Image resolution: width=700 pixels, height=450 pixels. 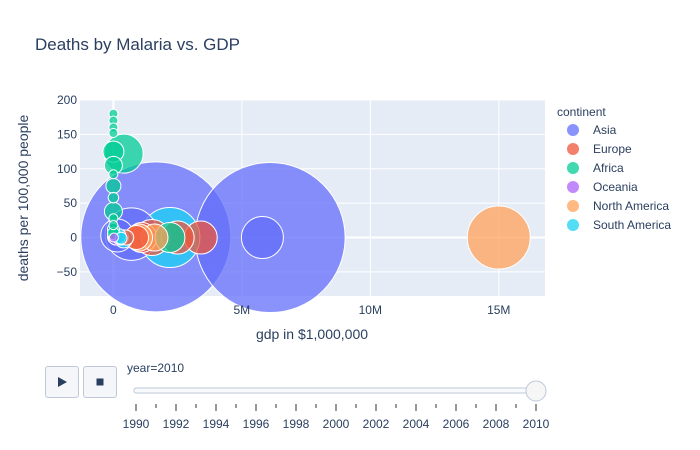 I want to click on legend-item-label: Oceania, so click(x=615, y=187).